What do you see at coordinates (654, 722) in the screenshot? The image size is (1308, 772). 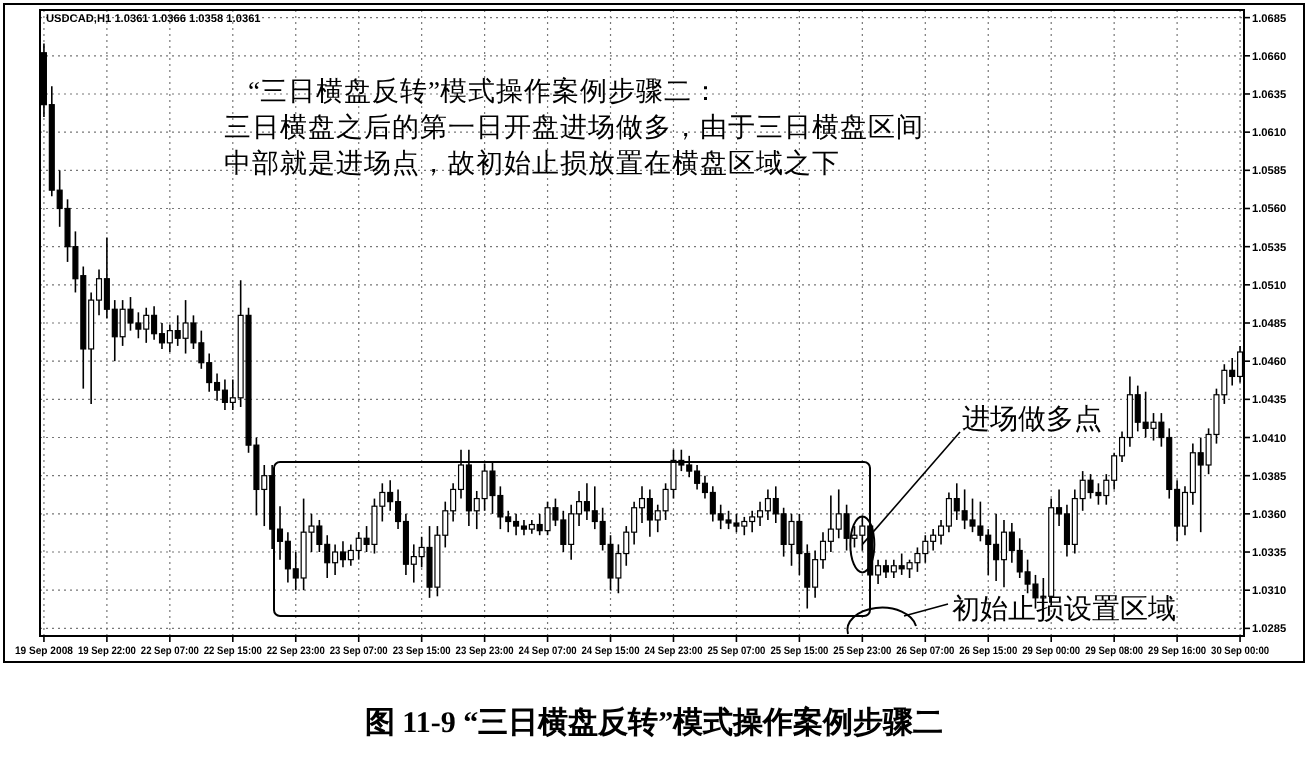 I see `text: 图 11-9 “三日横盘反转”模式操作案例步骤二` at bounding box center [654, 722].